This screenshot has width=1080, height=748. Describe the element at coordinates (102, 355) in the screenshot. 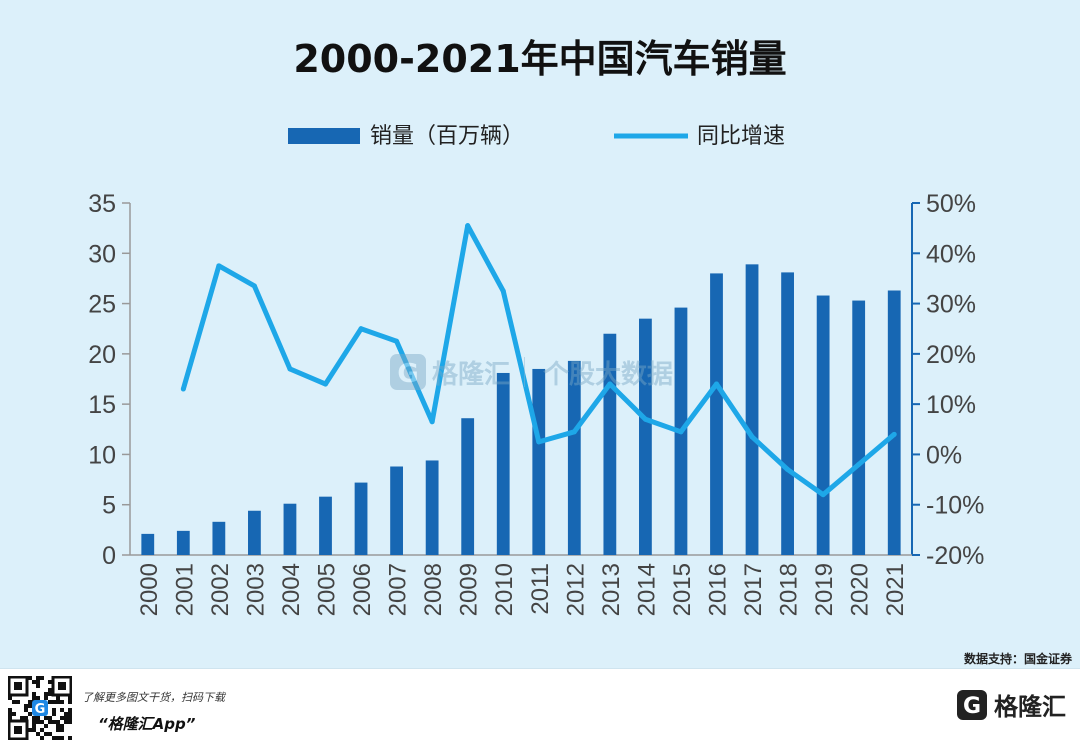

I see `left-tick-label: 20` at that location.